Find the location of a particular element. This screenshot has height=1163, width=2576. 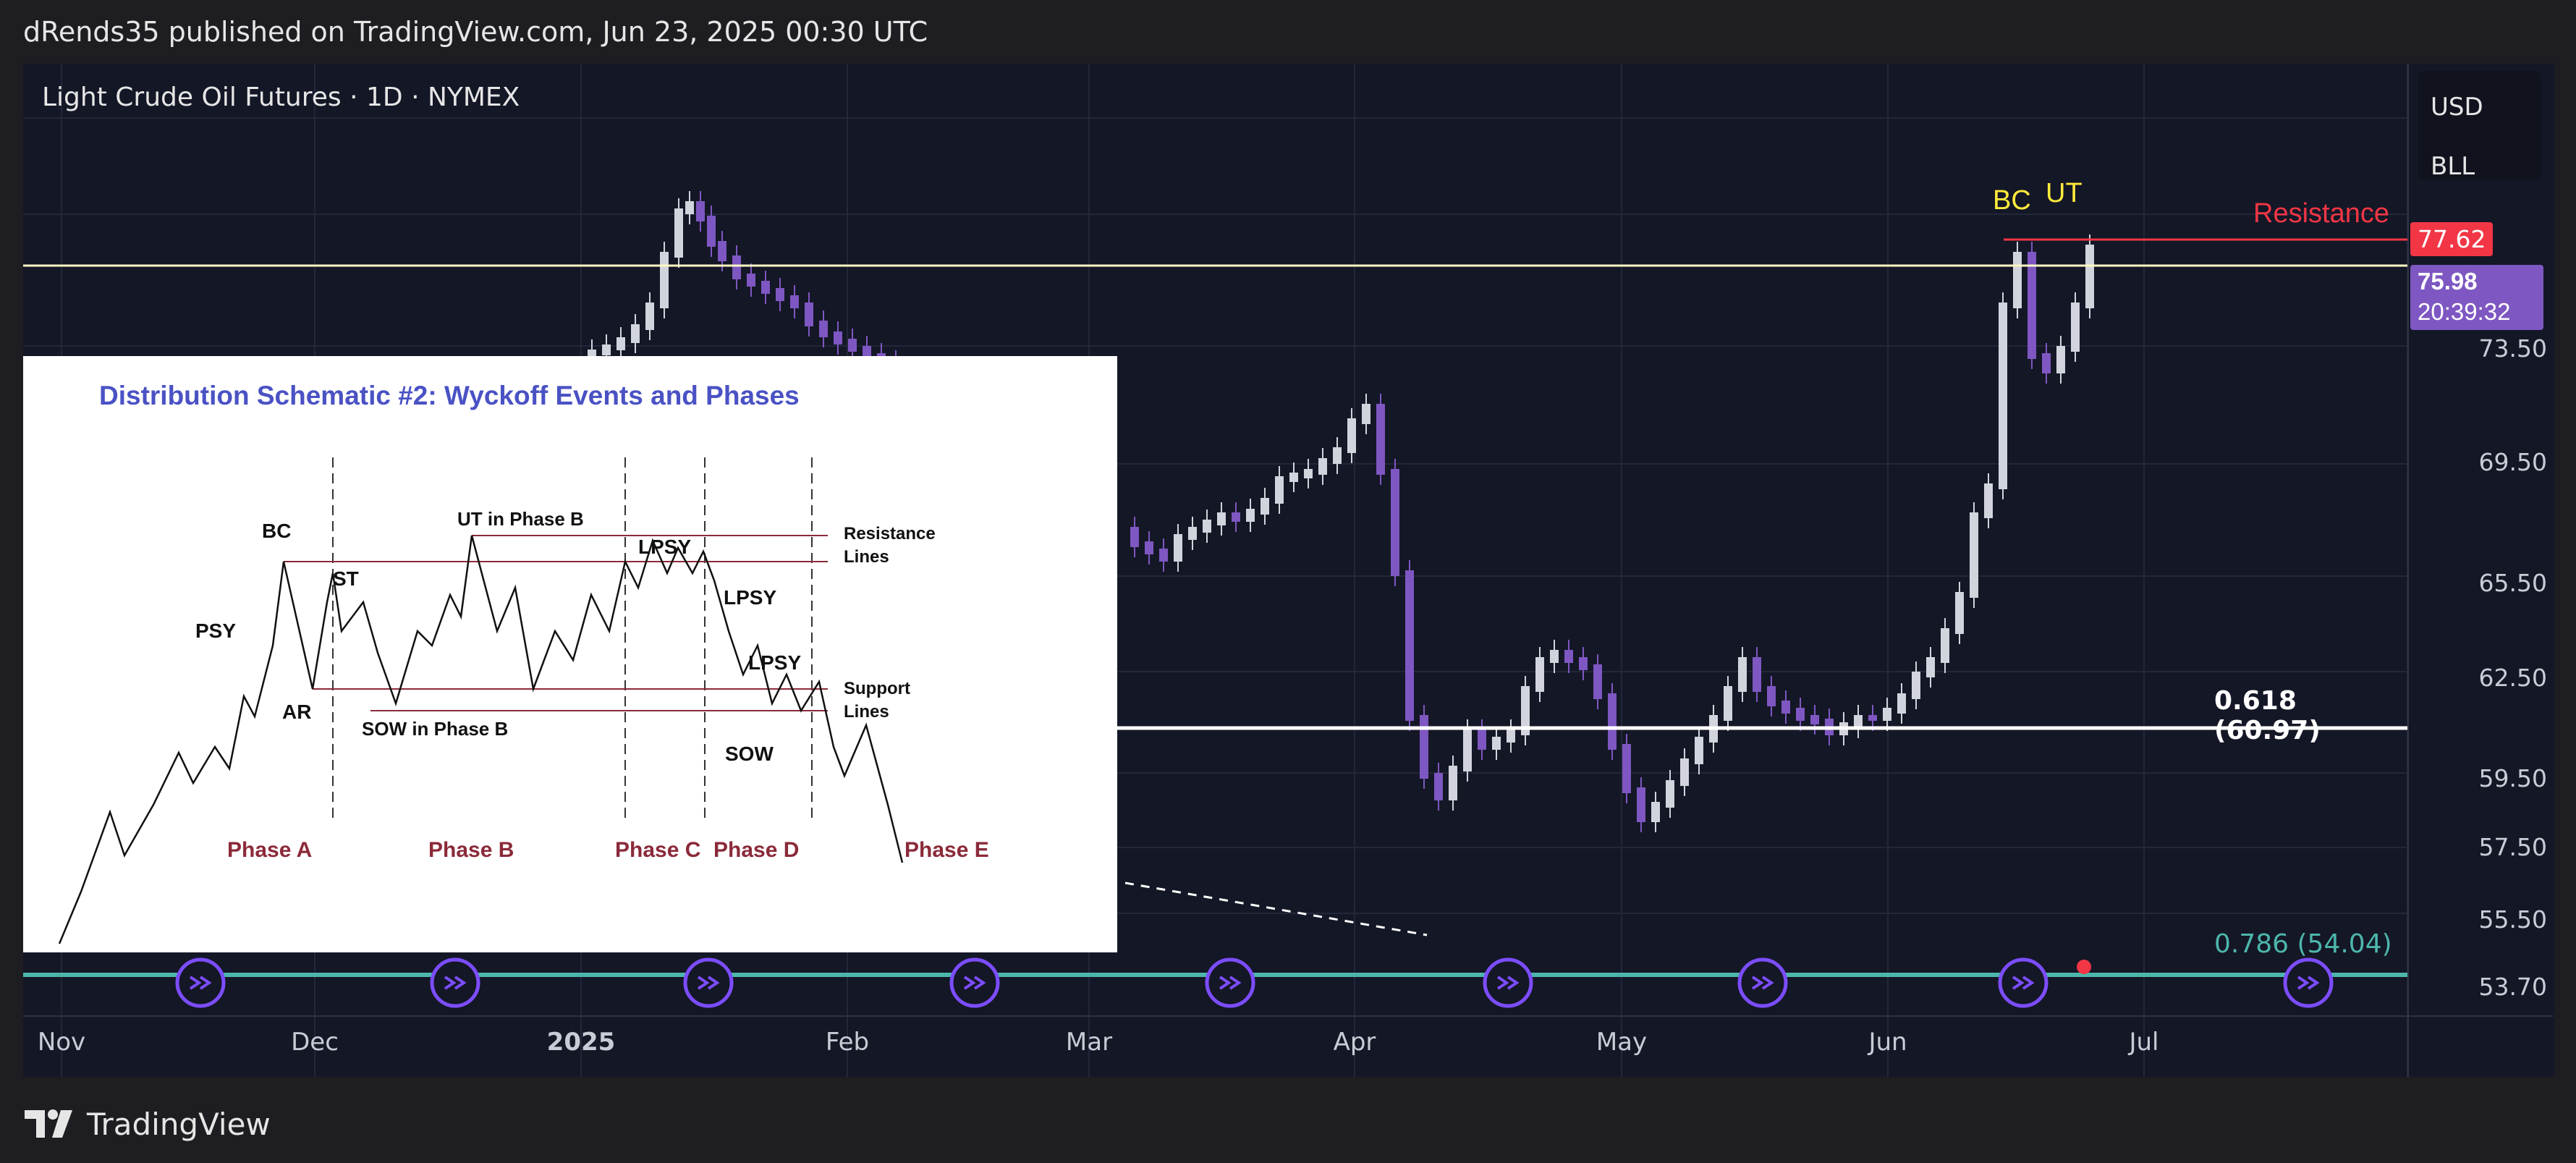

phase-b-label: Phase B is located at coordinates (471, 850).